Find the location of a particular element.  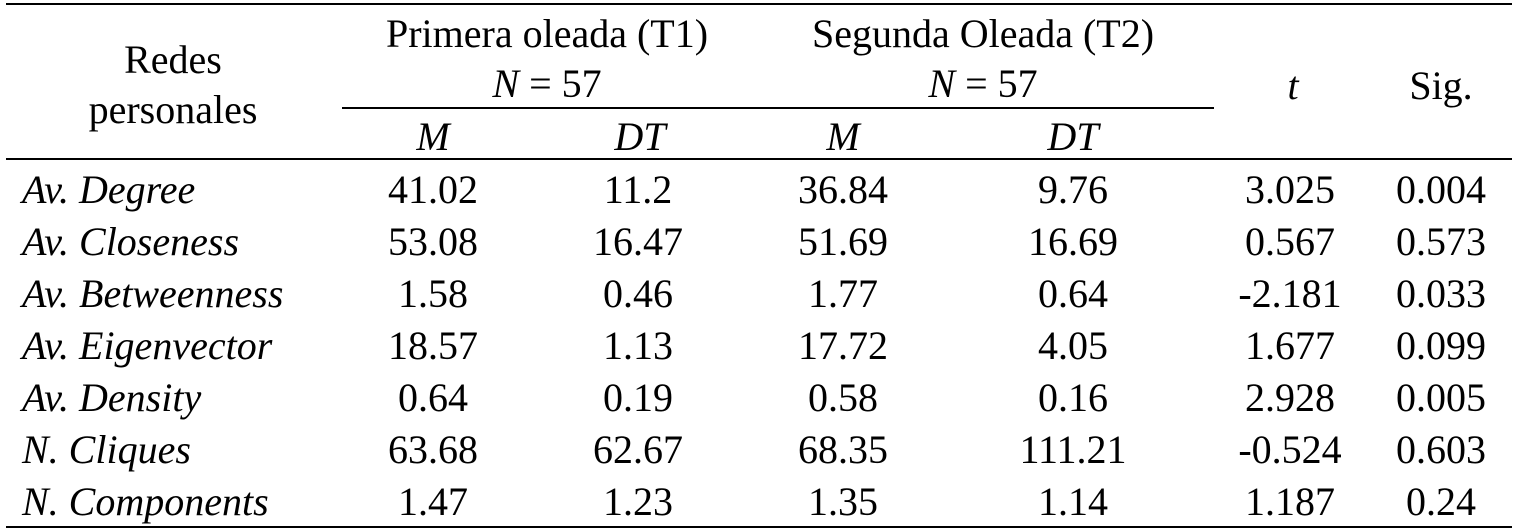

wave2-title: Segunda Oleada (T2) is located at coordinates (983, 33).